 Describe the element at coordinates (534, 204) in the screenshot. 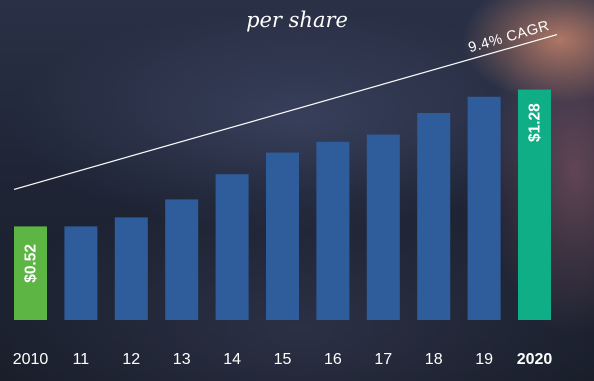

I see `bar-2020` at that location.